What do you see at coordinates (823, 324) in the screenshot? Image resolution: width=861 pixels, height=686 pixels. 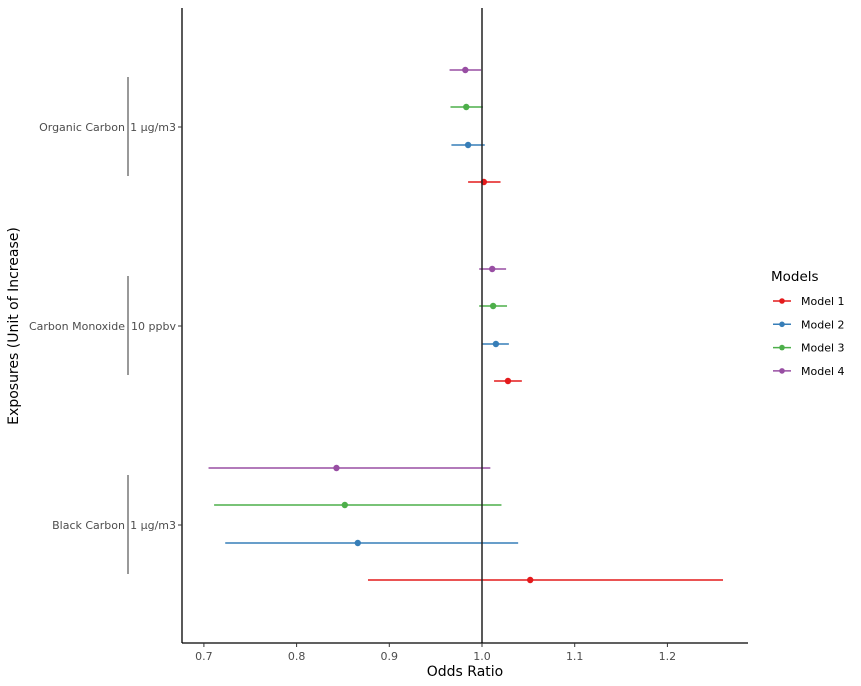 I see `legend-label: Model 2` at bounding box center [823, 324].